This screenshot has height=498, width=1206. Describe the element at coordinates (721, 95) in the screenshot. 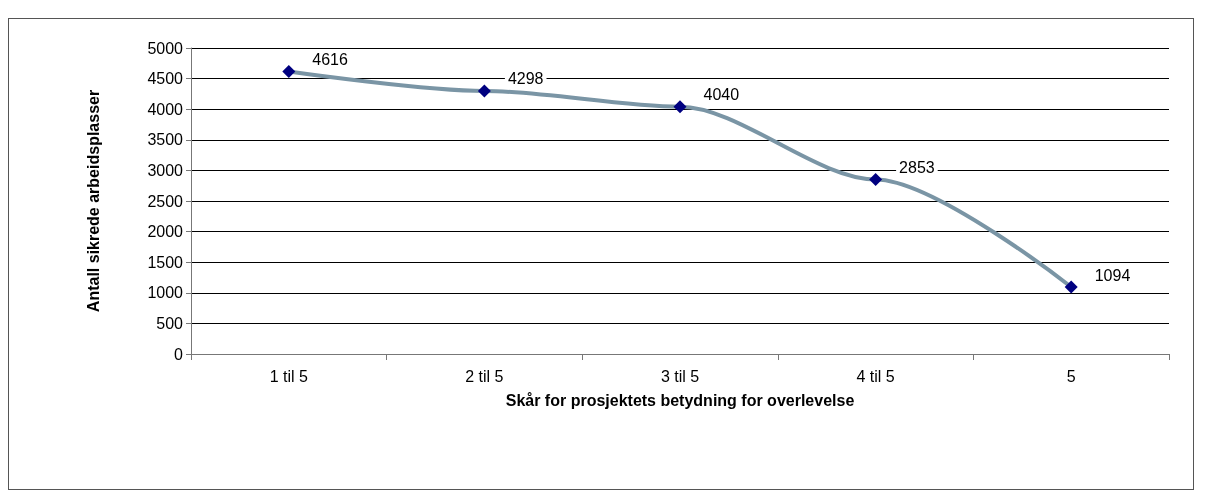

I see `data-label: 4040` at that location.